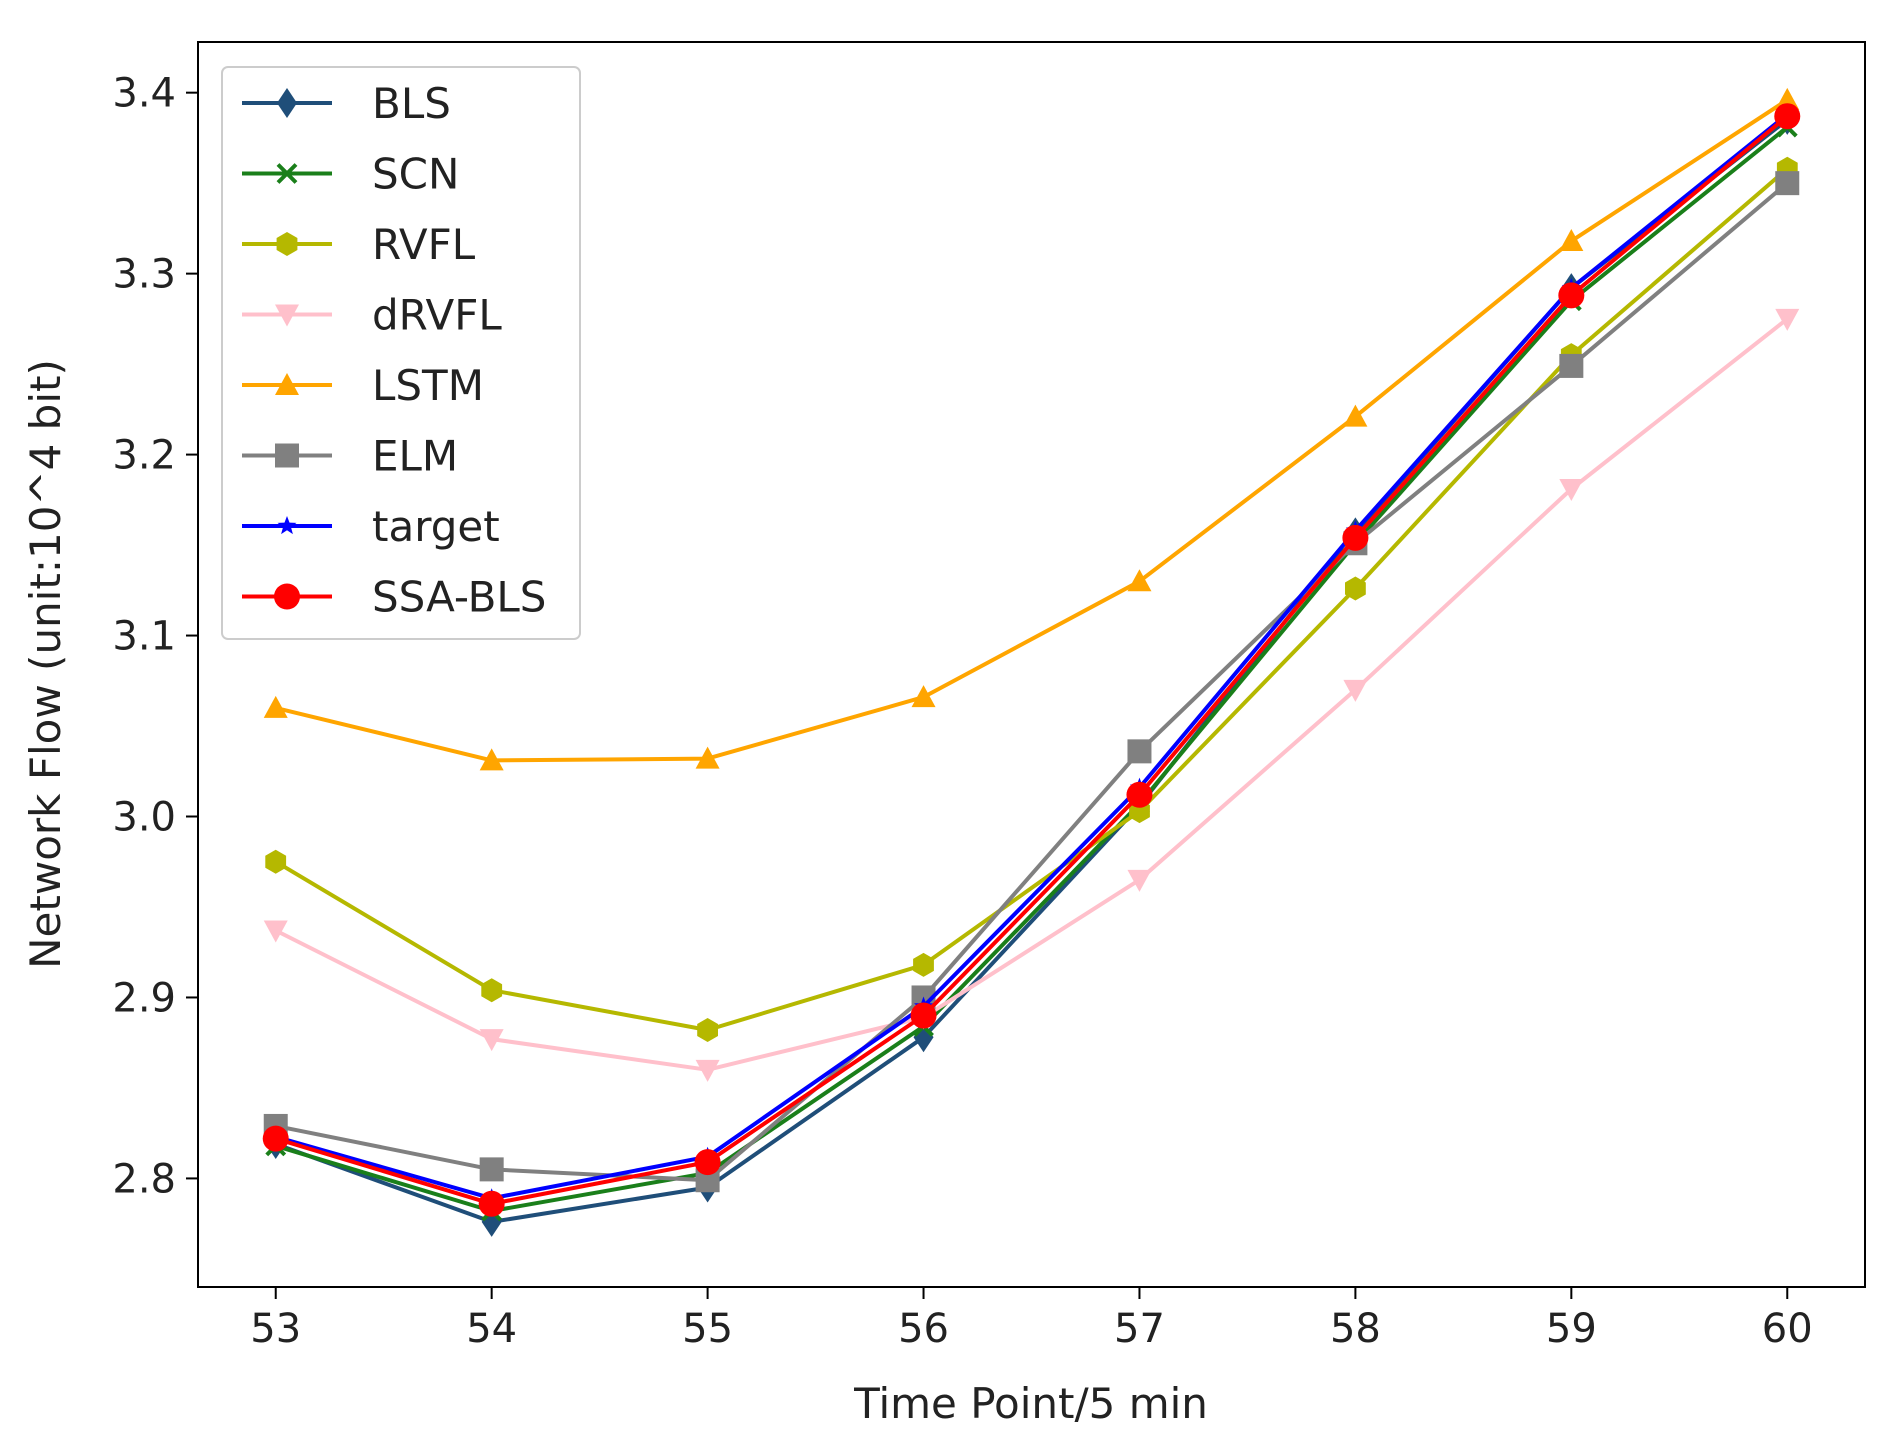 The image size is (1890, 1440). I want to click on legend-item-drvfl: dRVFL, so click(372, 315).